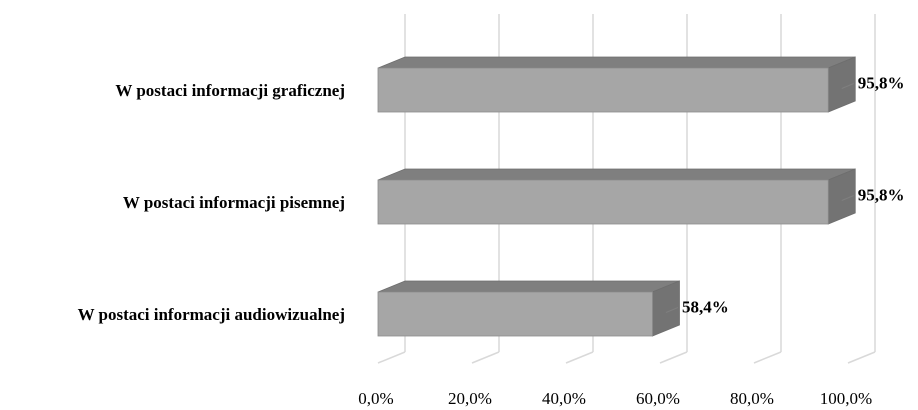  I want to click on category-label-w-postaci-informacji-graficznej: W postaci informacji graficznej, so click(230, 90).